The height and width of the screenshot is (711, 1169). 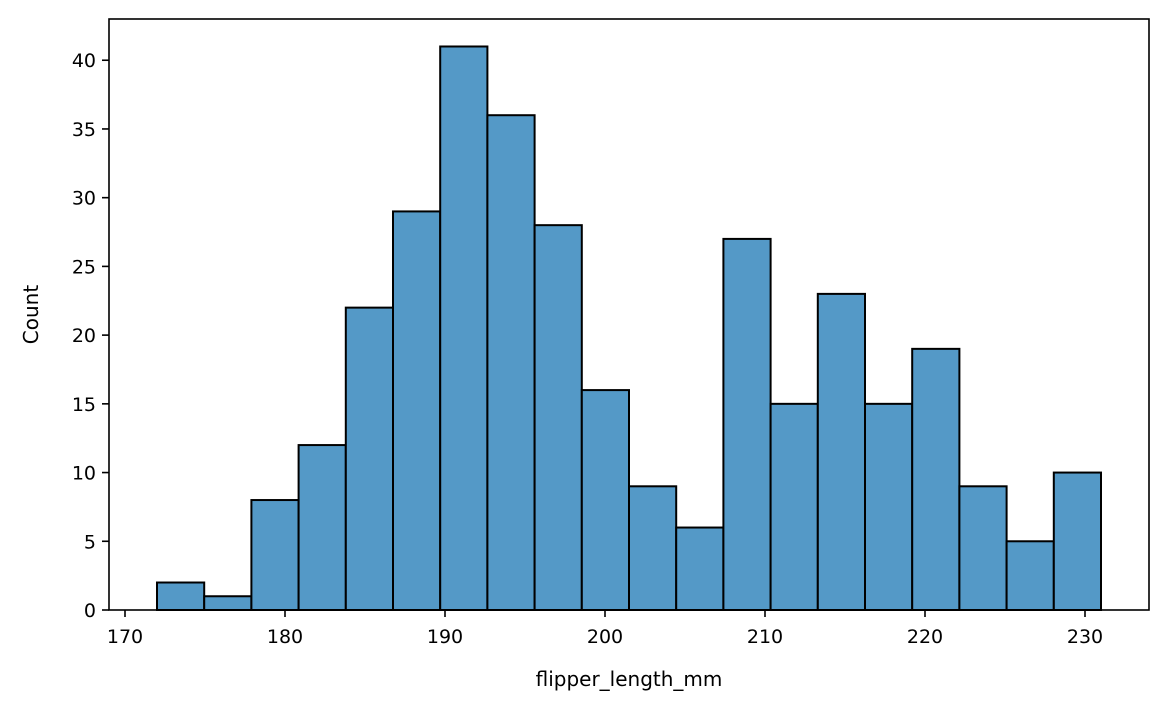 What do you see at coordinates (84, 267) in the screenshot?
I see `y-tick-label: 25` at bounding box center [84, 267].